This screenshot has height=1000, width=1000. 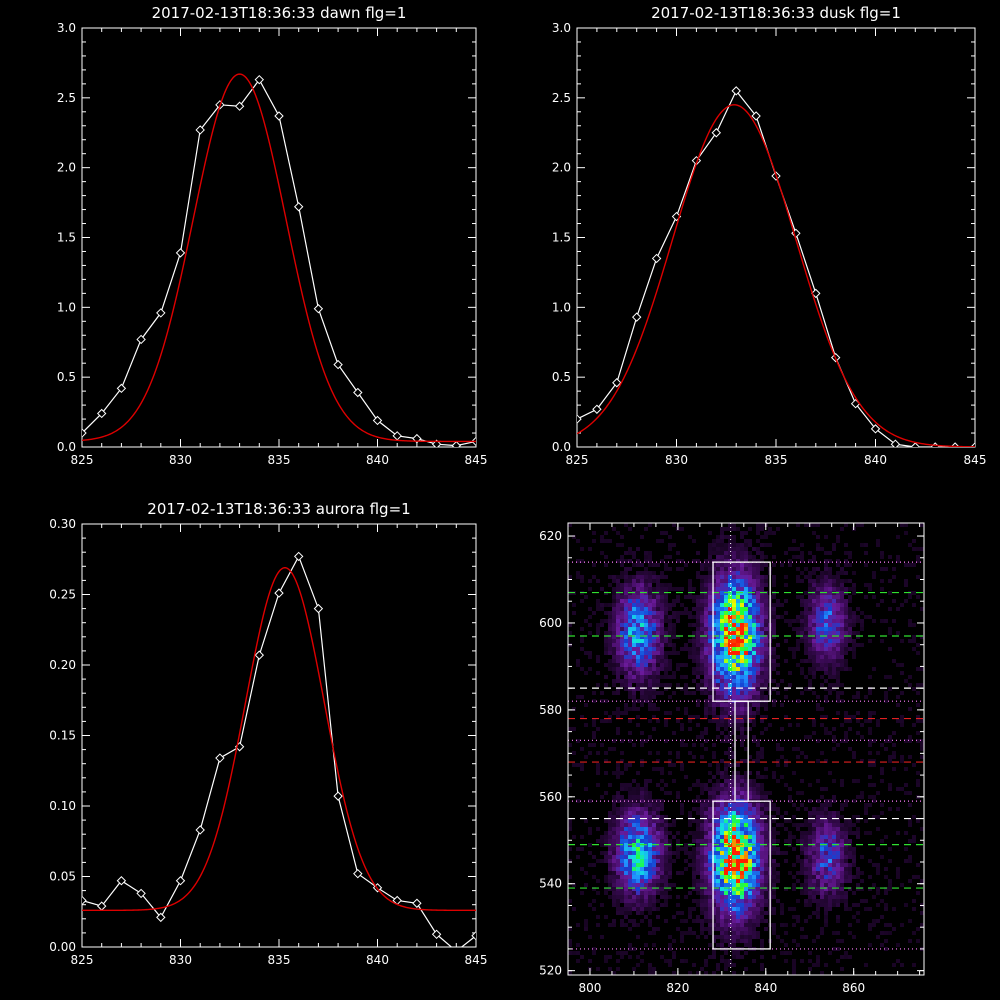 What do you see at coordinates (62, 947) in the screenshot?
I see `y-tick-label: 0.00` at bounding box center [62, 947].